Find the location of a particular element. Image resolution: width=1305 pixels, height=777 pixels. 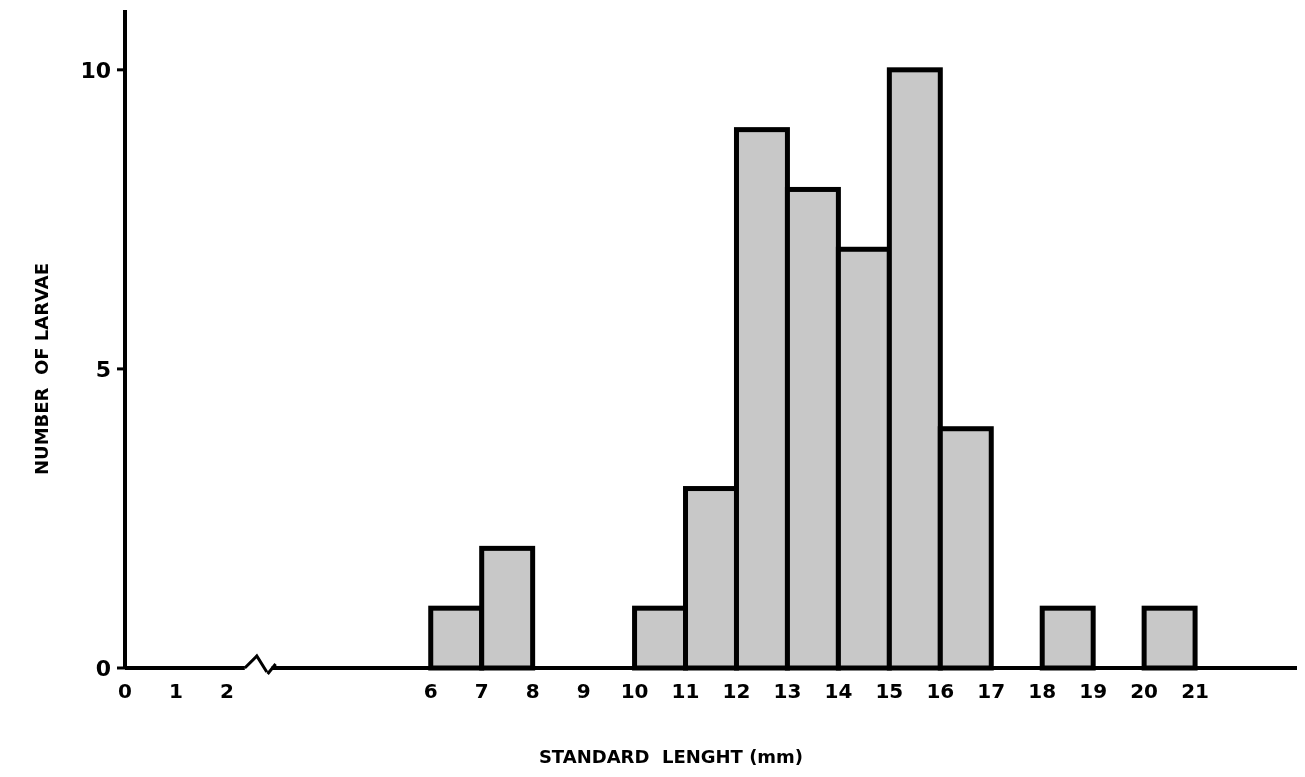

x-tick-label: 13 is located at coordinates (787, 691).